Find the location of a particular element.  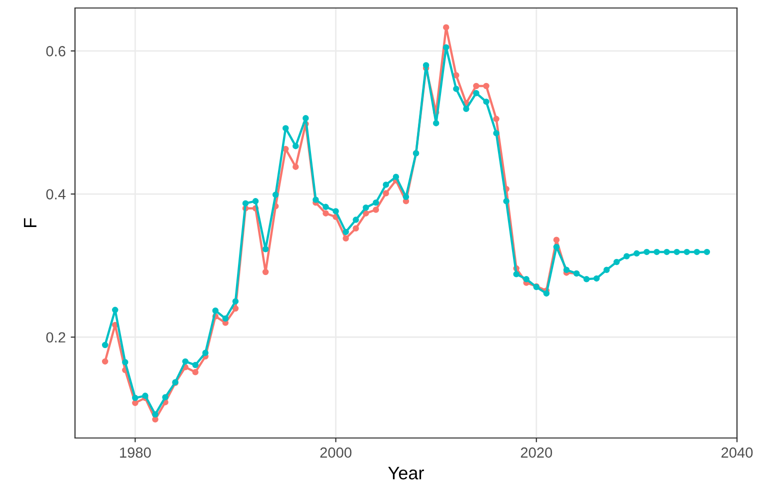

x-tick-label: 2040 is located at coordinates (737, 452).